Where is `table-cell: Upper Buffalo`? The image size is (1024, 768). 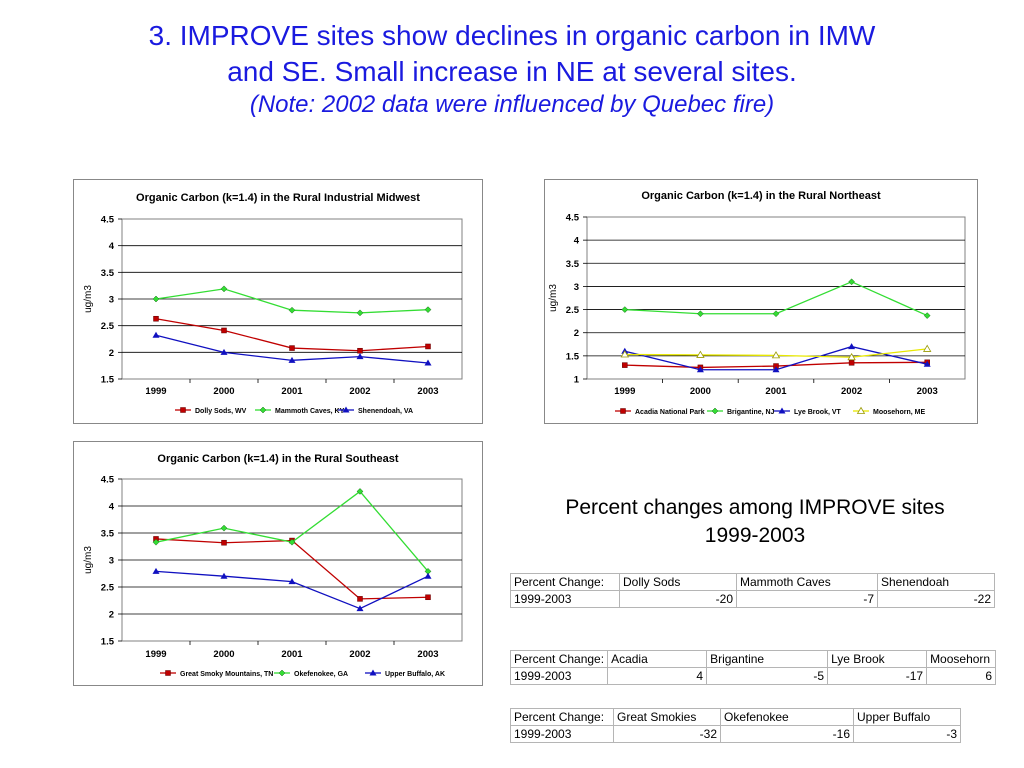 table-cell: Upper Buffalo is located at coordinates (907, 717).